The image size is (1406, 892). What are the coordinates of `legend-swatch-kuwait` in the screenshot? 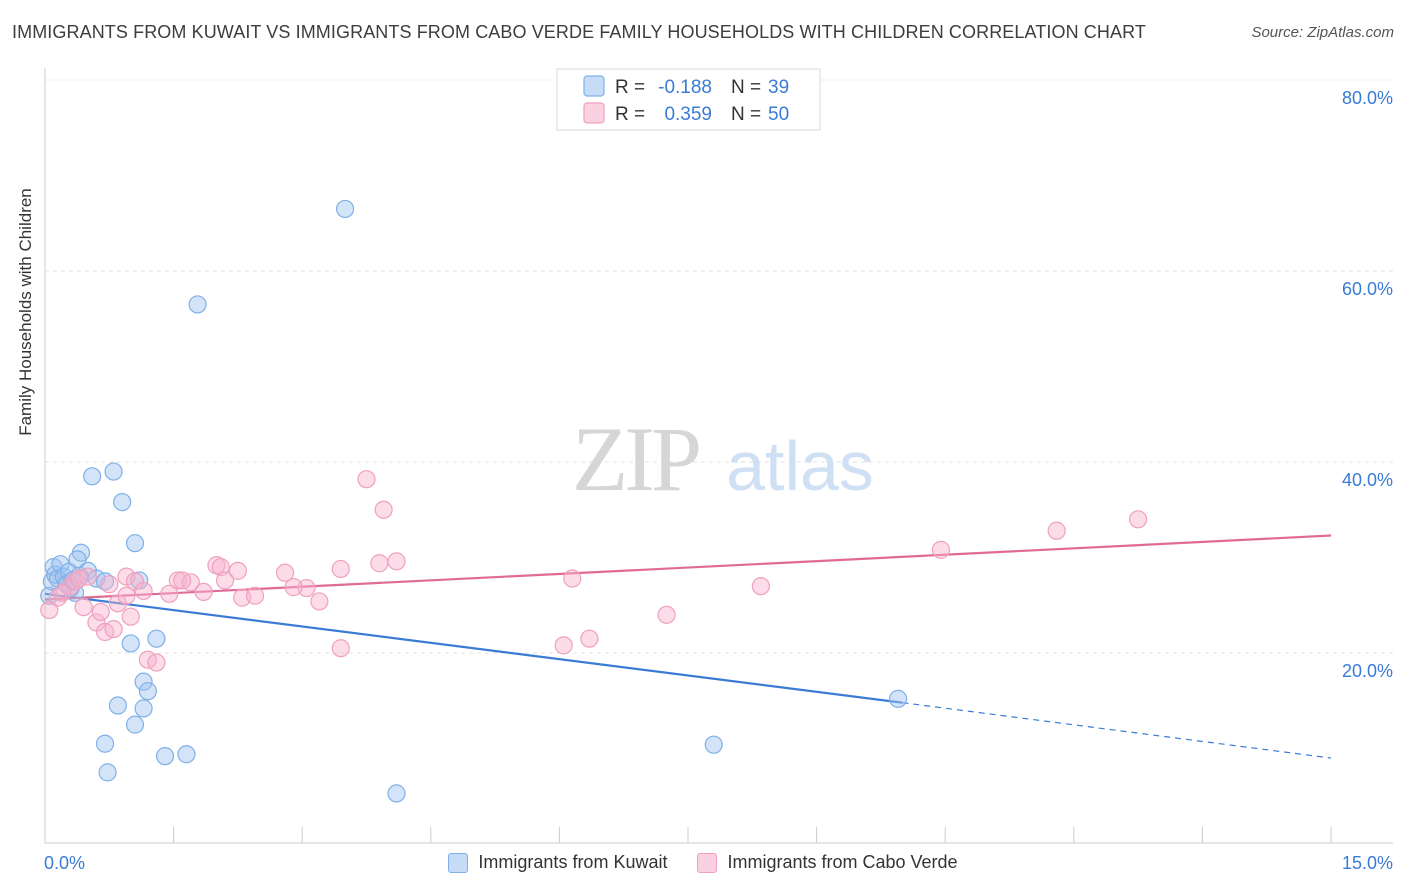 It's located at (594, 86).